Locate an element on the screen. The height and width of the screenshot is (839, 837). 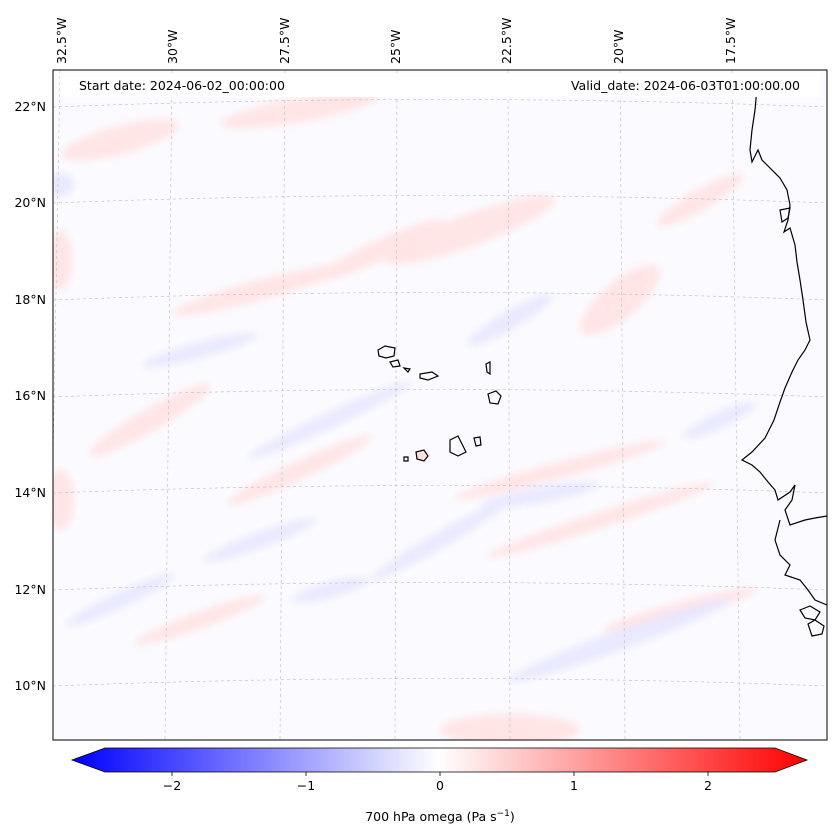
coastlines is located at coordinates (784, 362).